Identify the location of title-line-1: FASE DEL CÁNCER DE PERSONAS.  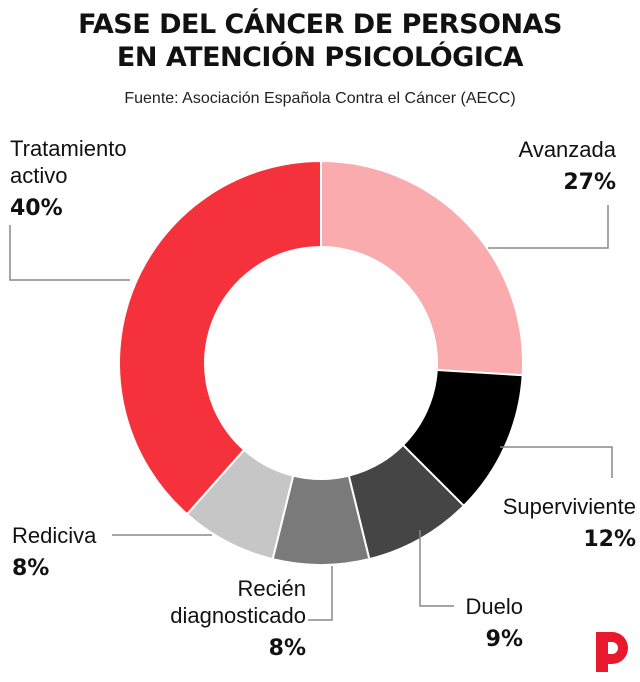
(320, 24).